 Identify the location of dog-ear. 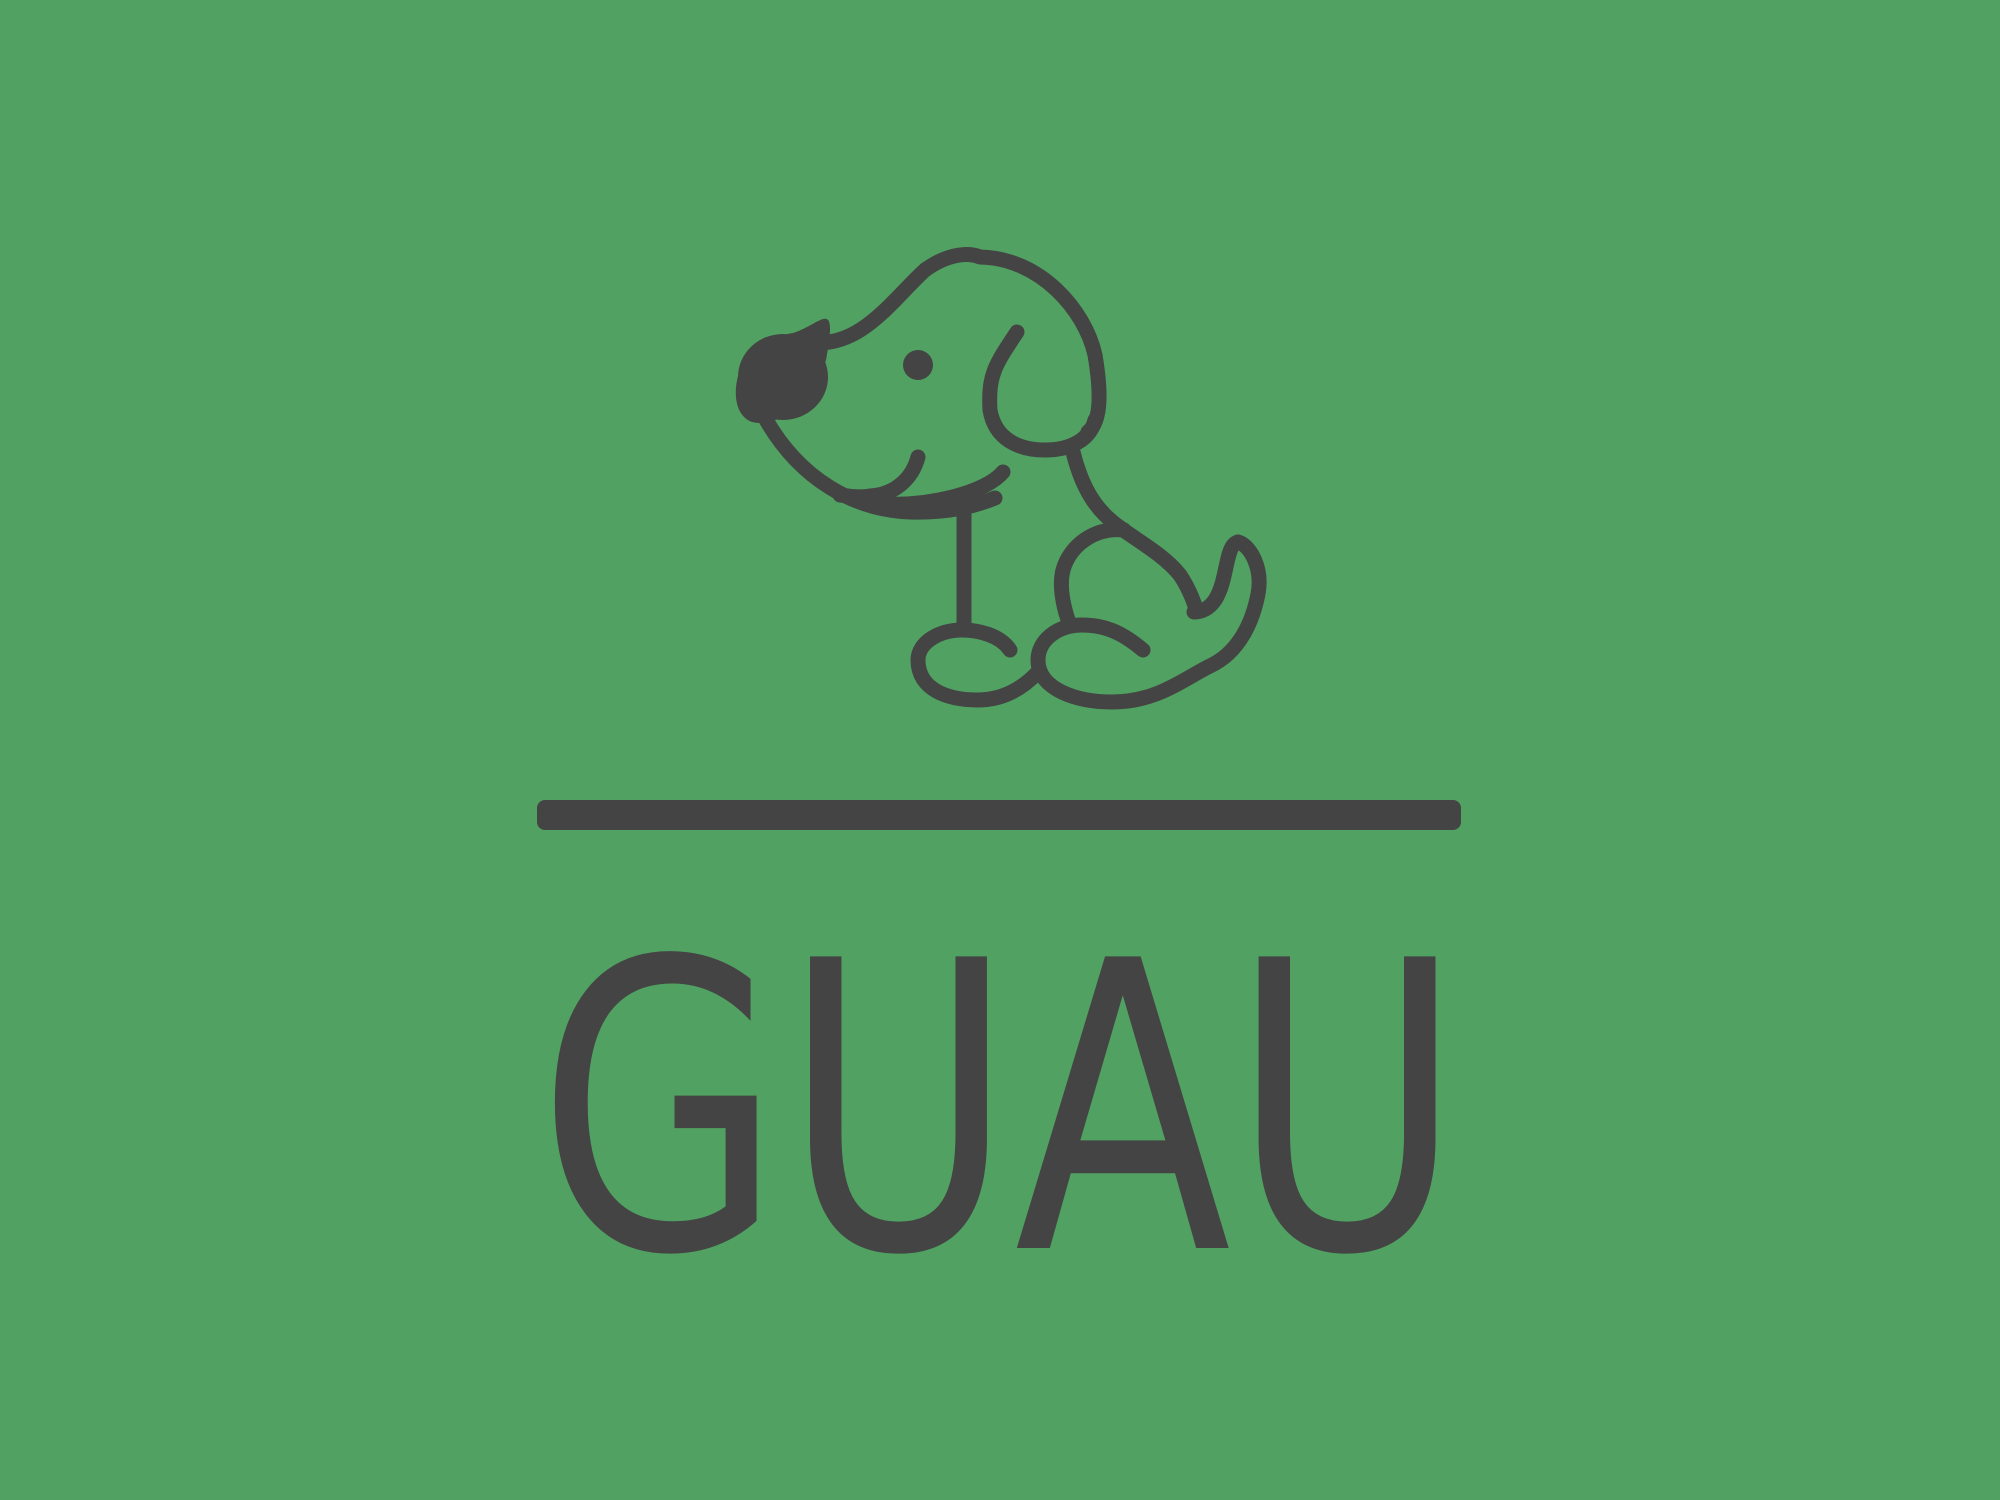
(1042, 391).